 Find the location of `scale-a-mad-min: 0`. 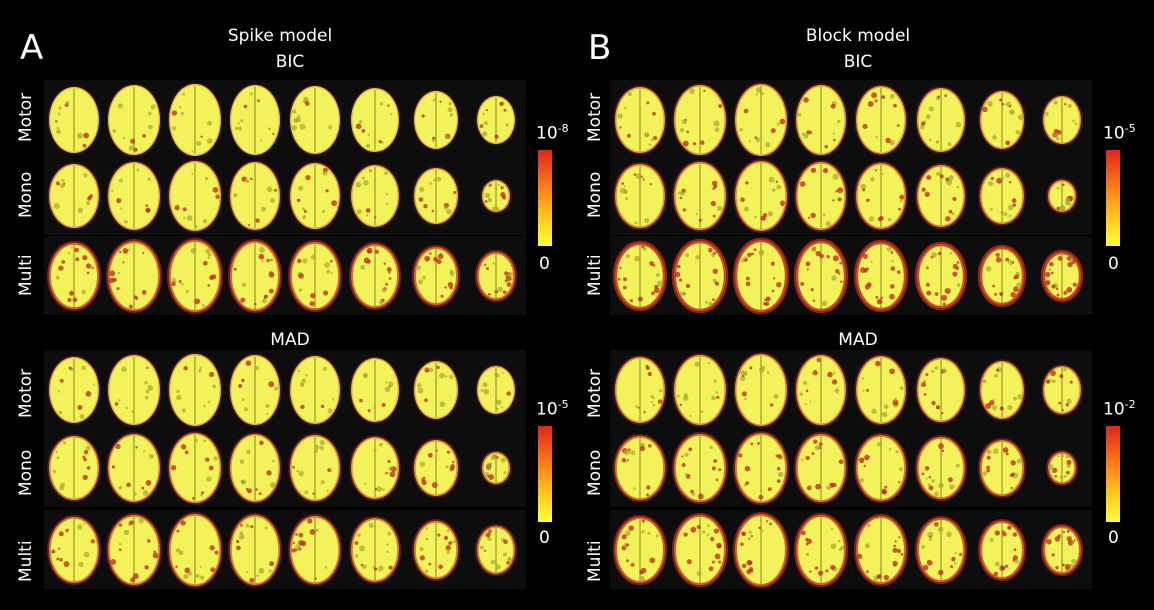

scale-a-mad-min: 0 is located at coordinates (544, 538).